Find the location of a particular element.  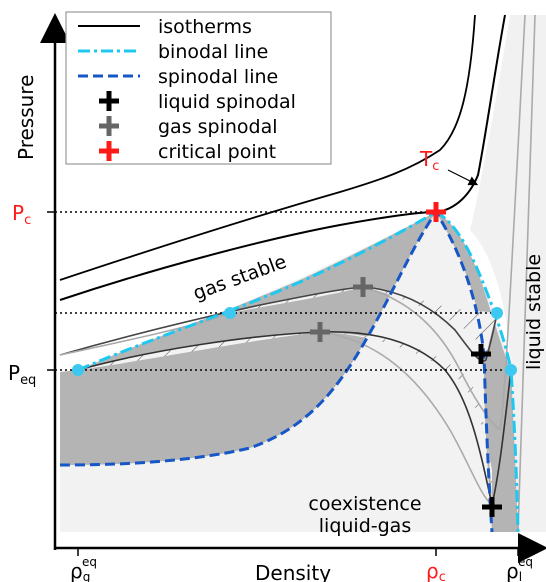

legend-swatch-liquid-spinodal is located at coordinates (109, 101).